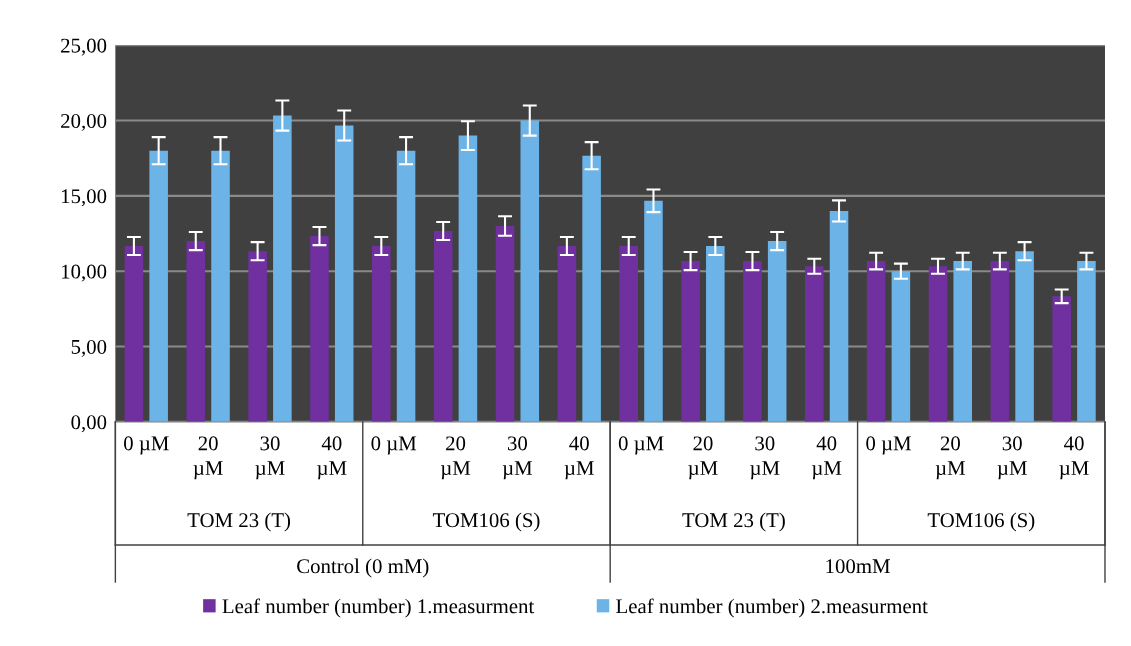 The width and height of the screenshot is (1131, 646). I want to click on y-tick-label: 5,00, so click(89, 348).